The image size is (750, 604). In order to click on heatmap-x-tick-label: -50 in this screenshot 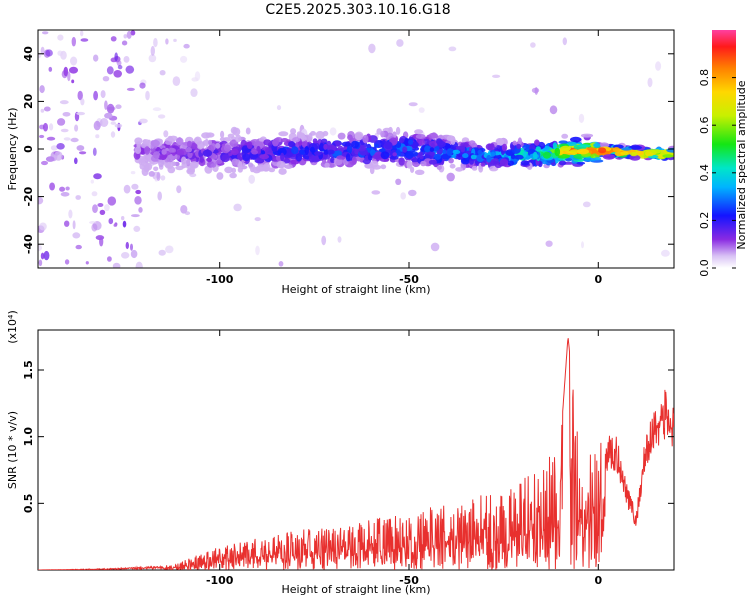, I will do `click(409, 279)`.